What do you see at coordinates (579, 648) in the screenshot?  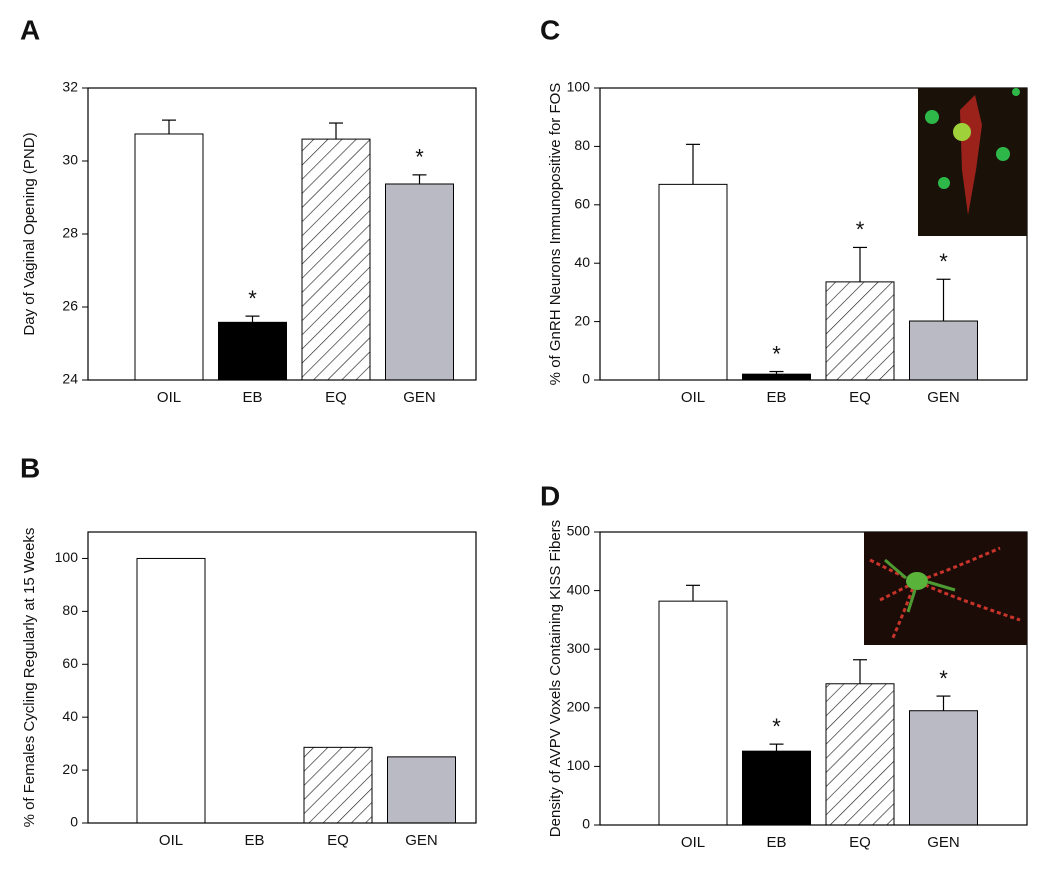 I see `y-tick-label: 300` at bounding box center [579, 648].